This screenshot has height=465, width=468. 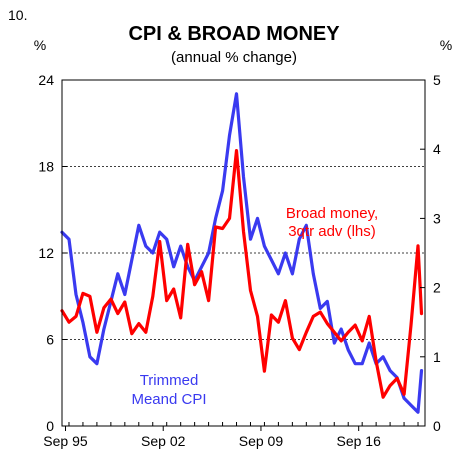 What do you see at coordinates (50, 340) in the screenshot?
I see `left-tick-label: 6` at bounding box center [50, 340].